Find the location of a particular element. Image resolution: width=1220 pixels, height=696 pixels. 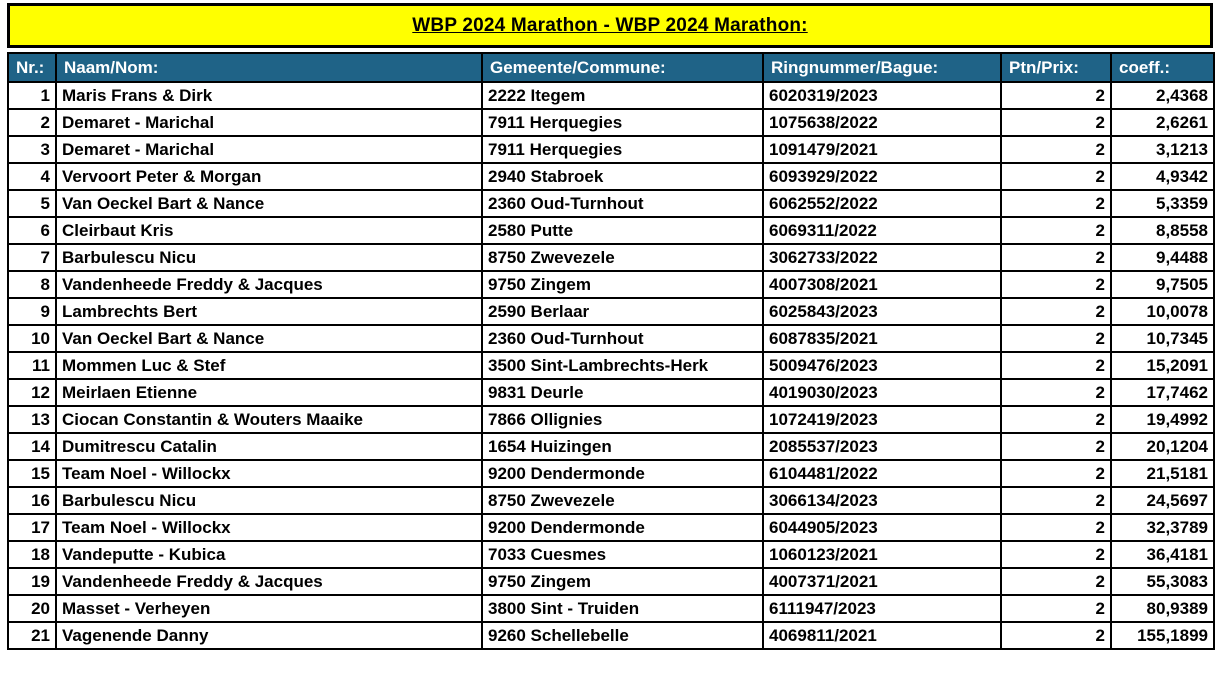

cell-nr: 10 is located at coordinates (32, 338).